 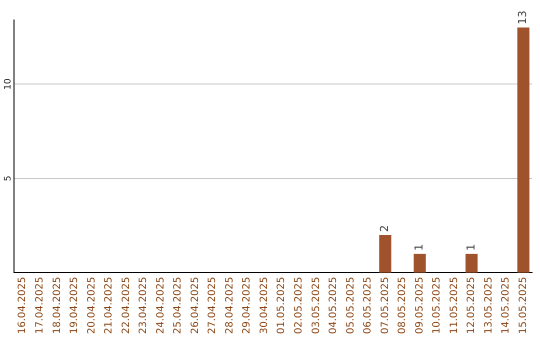 I want to click on x-tick-label: 05.05.2025, so click(x=350, y=305).